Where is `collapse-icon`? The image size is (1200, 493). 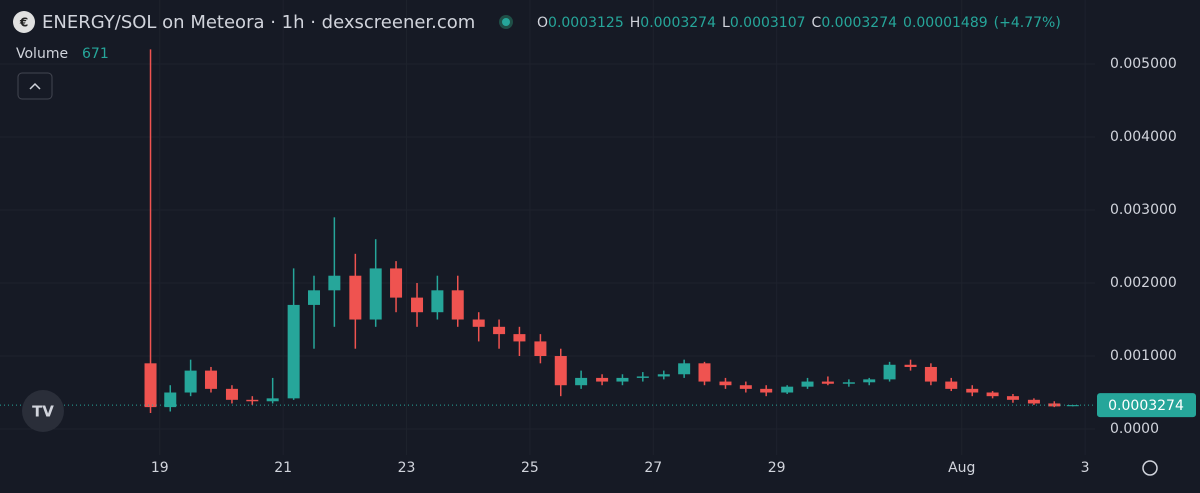
collapse-icon is located at coordinates (35, 86).